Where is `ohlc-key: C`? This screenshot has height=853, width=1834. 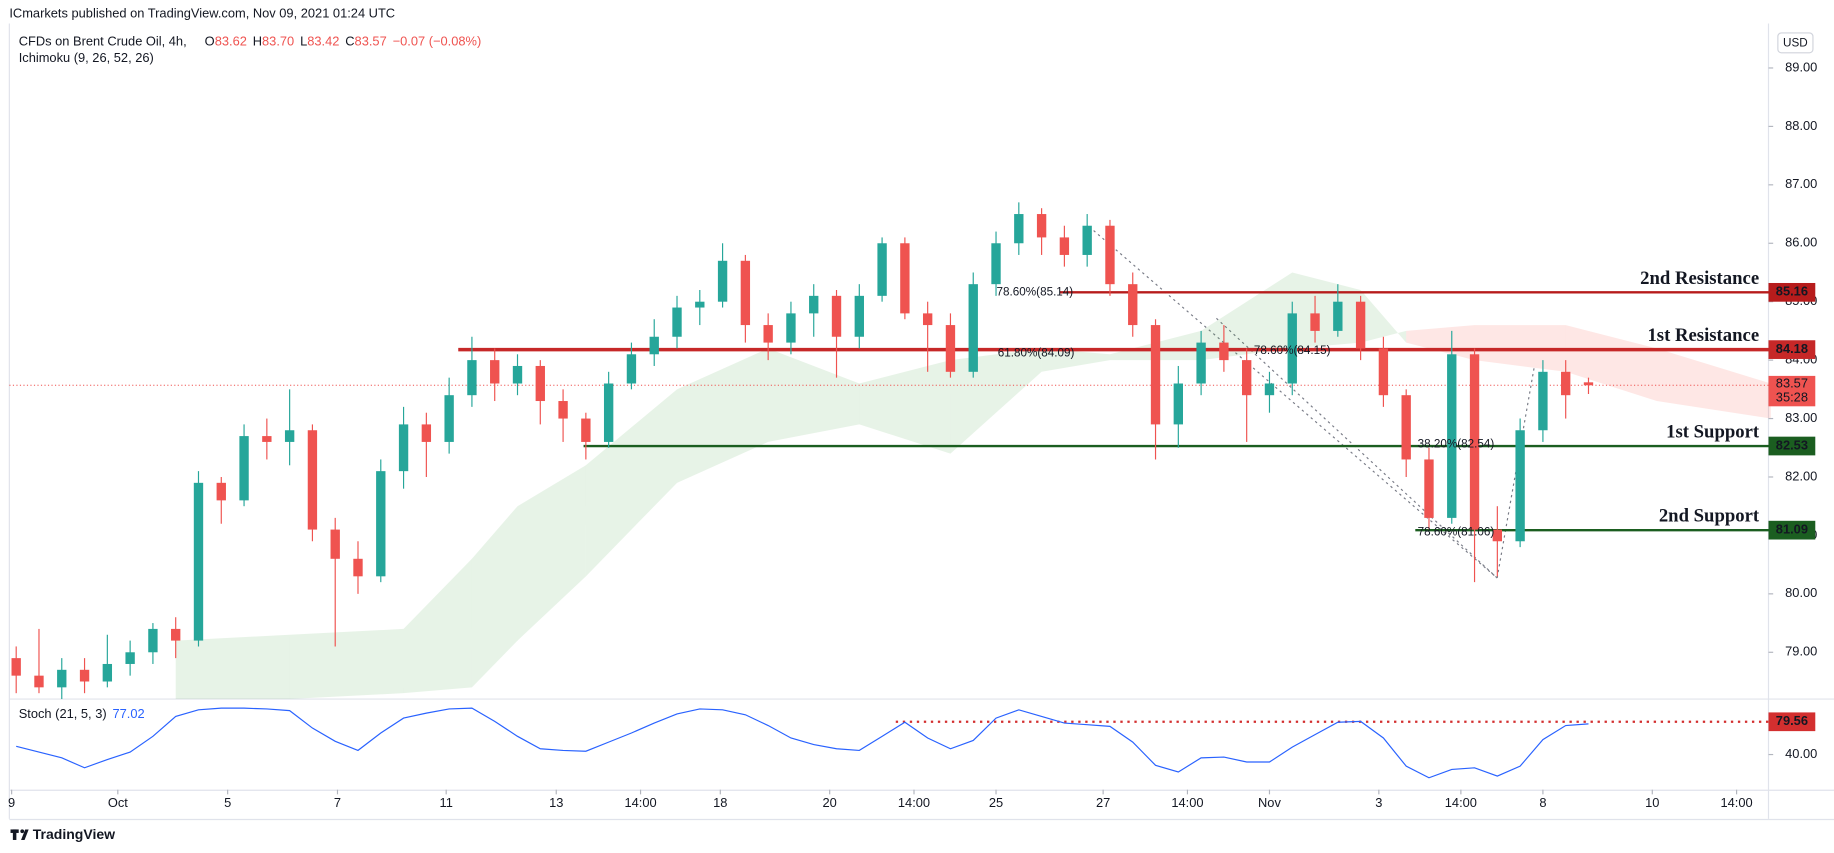 ohlc-key: C is located at coordinates (349, 41).